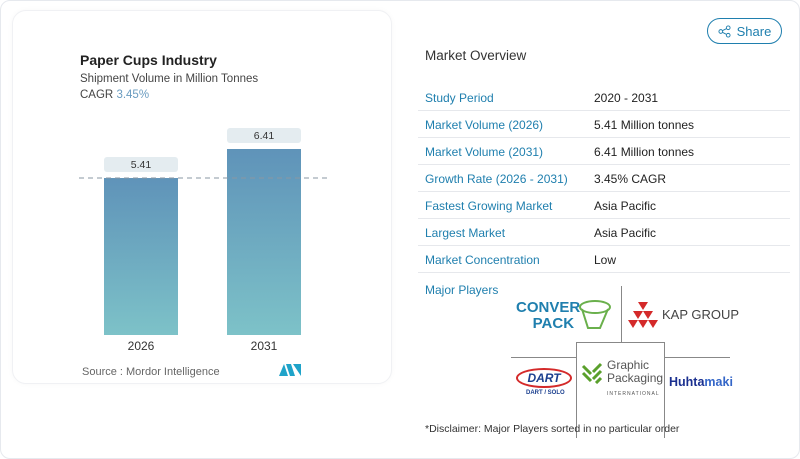 The width and height of the screenshot is (800, 459). I want to click on chart-subtitle: Shipment Volume in Million Tonnes, so click(169, 79).